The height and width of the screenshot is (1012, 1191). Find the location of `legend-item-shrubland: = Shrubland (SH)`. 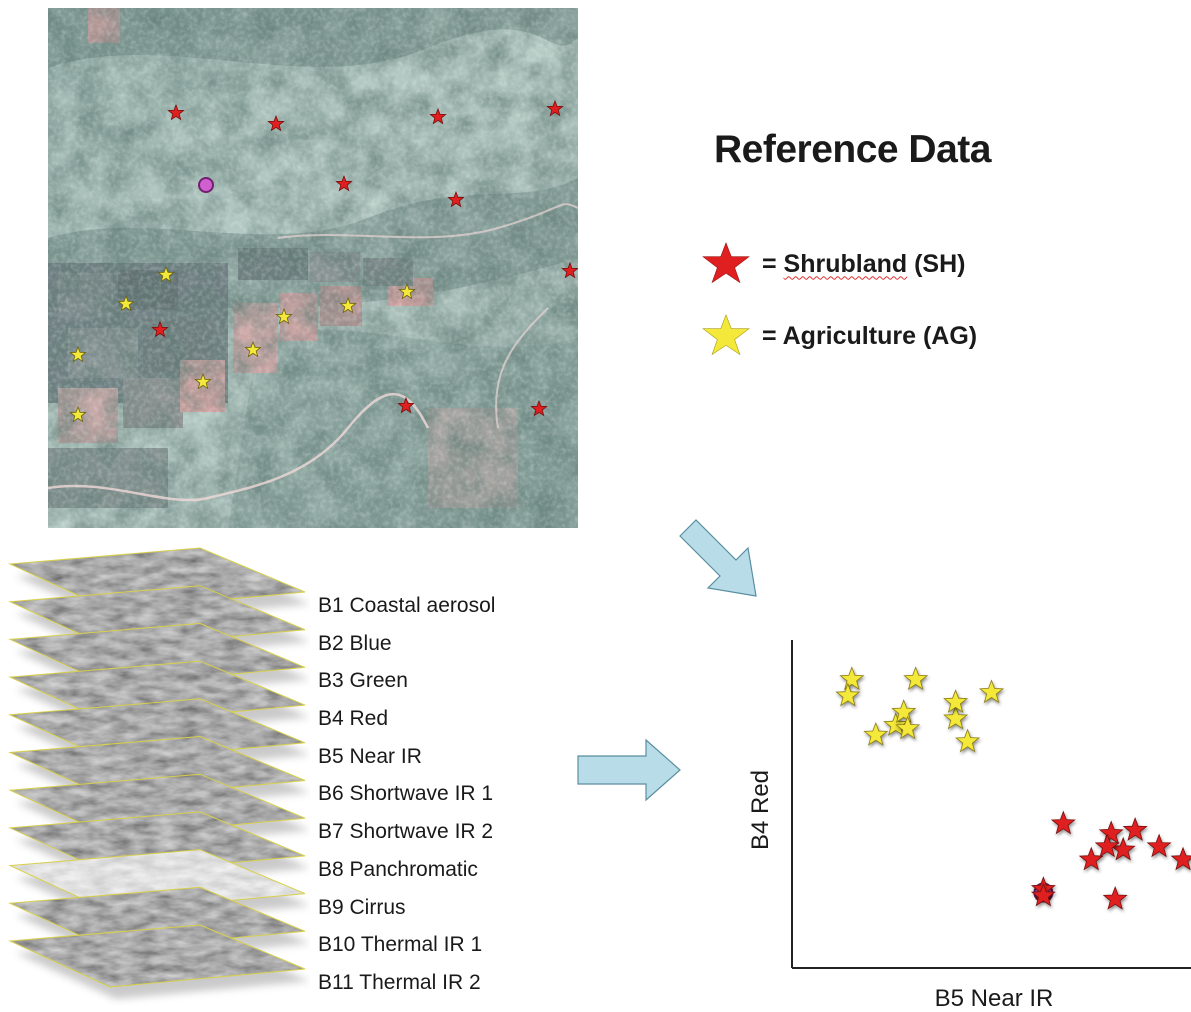

legend-item-shrubland: = Shrubland (SH) is located at coordinates (830, 264).